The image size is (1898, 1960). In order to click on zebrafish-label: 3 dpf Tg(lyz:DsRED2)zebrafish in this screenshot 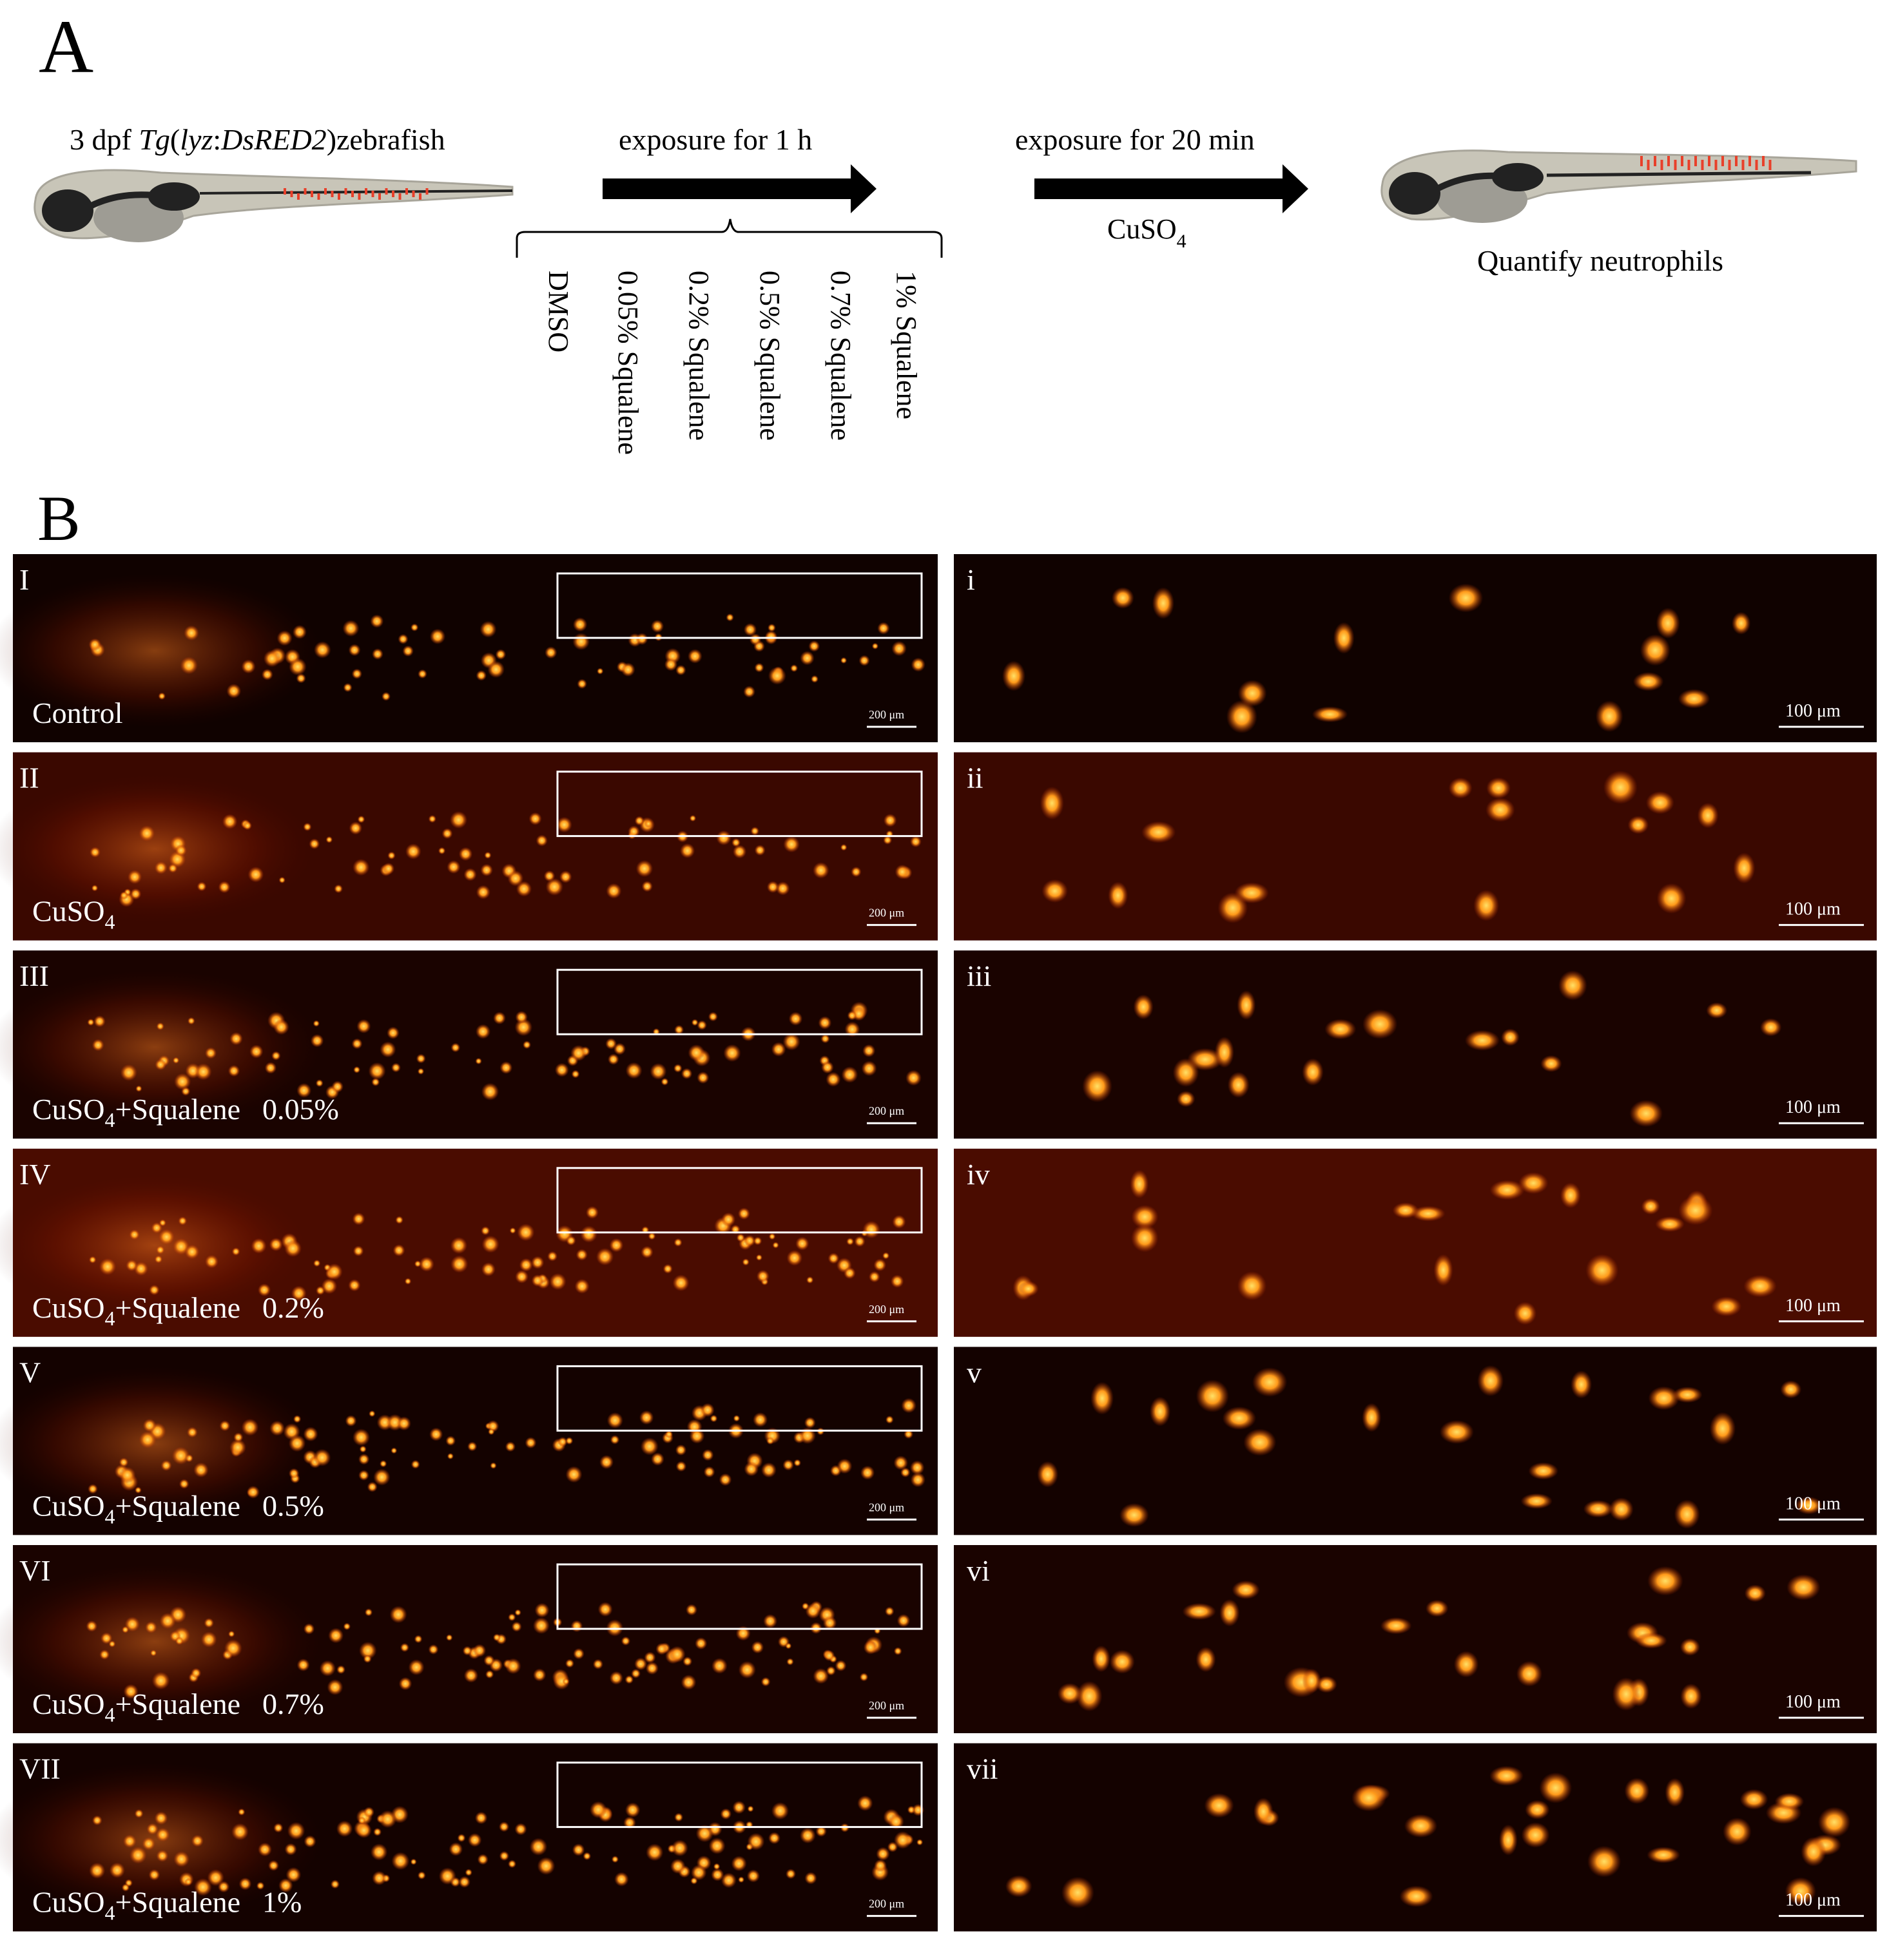, I will do `click(257, 139)`.